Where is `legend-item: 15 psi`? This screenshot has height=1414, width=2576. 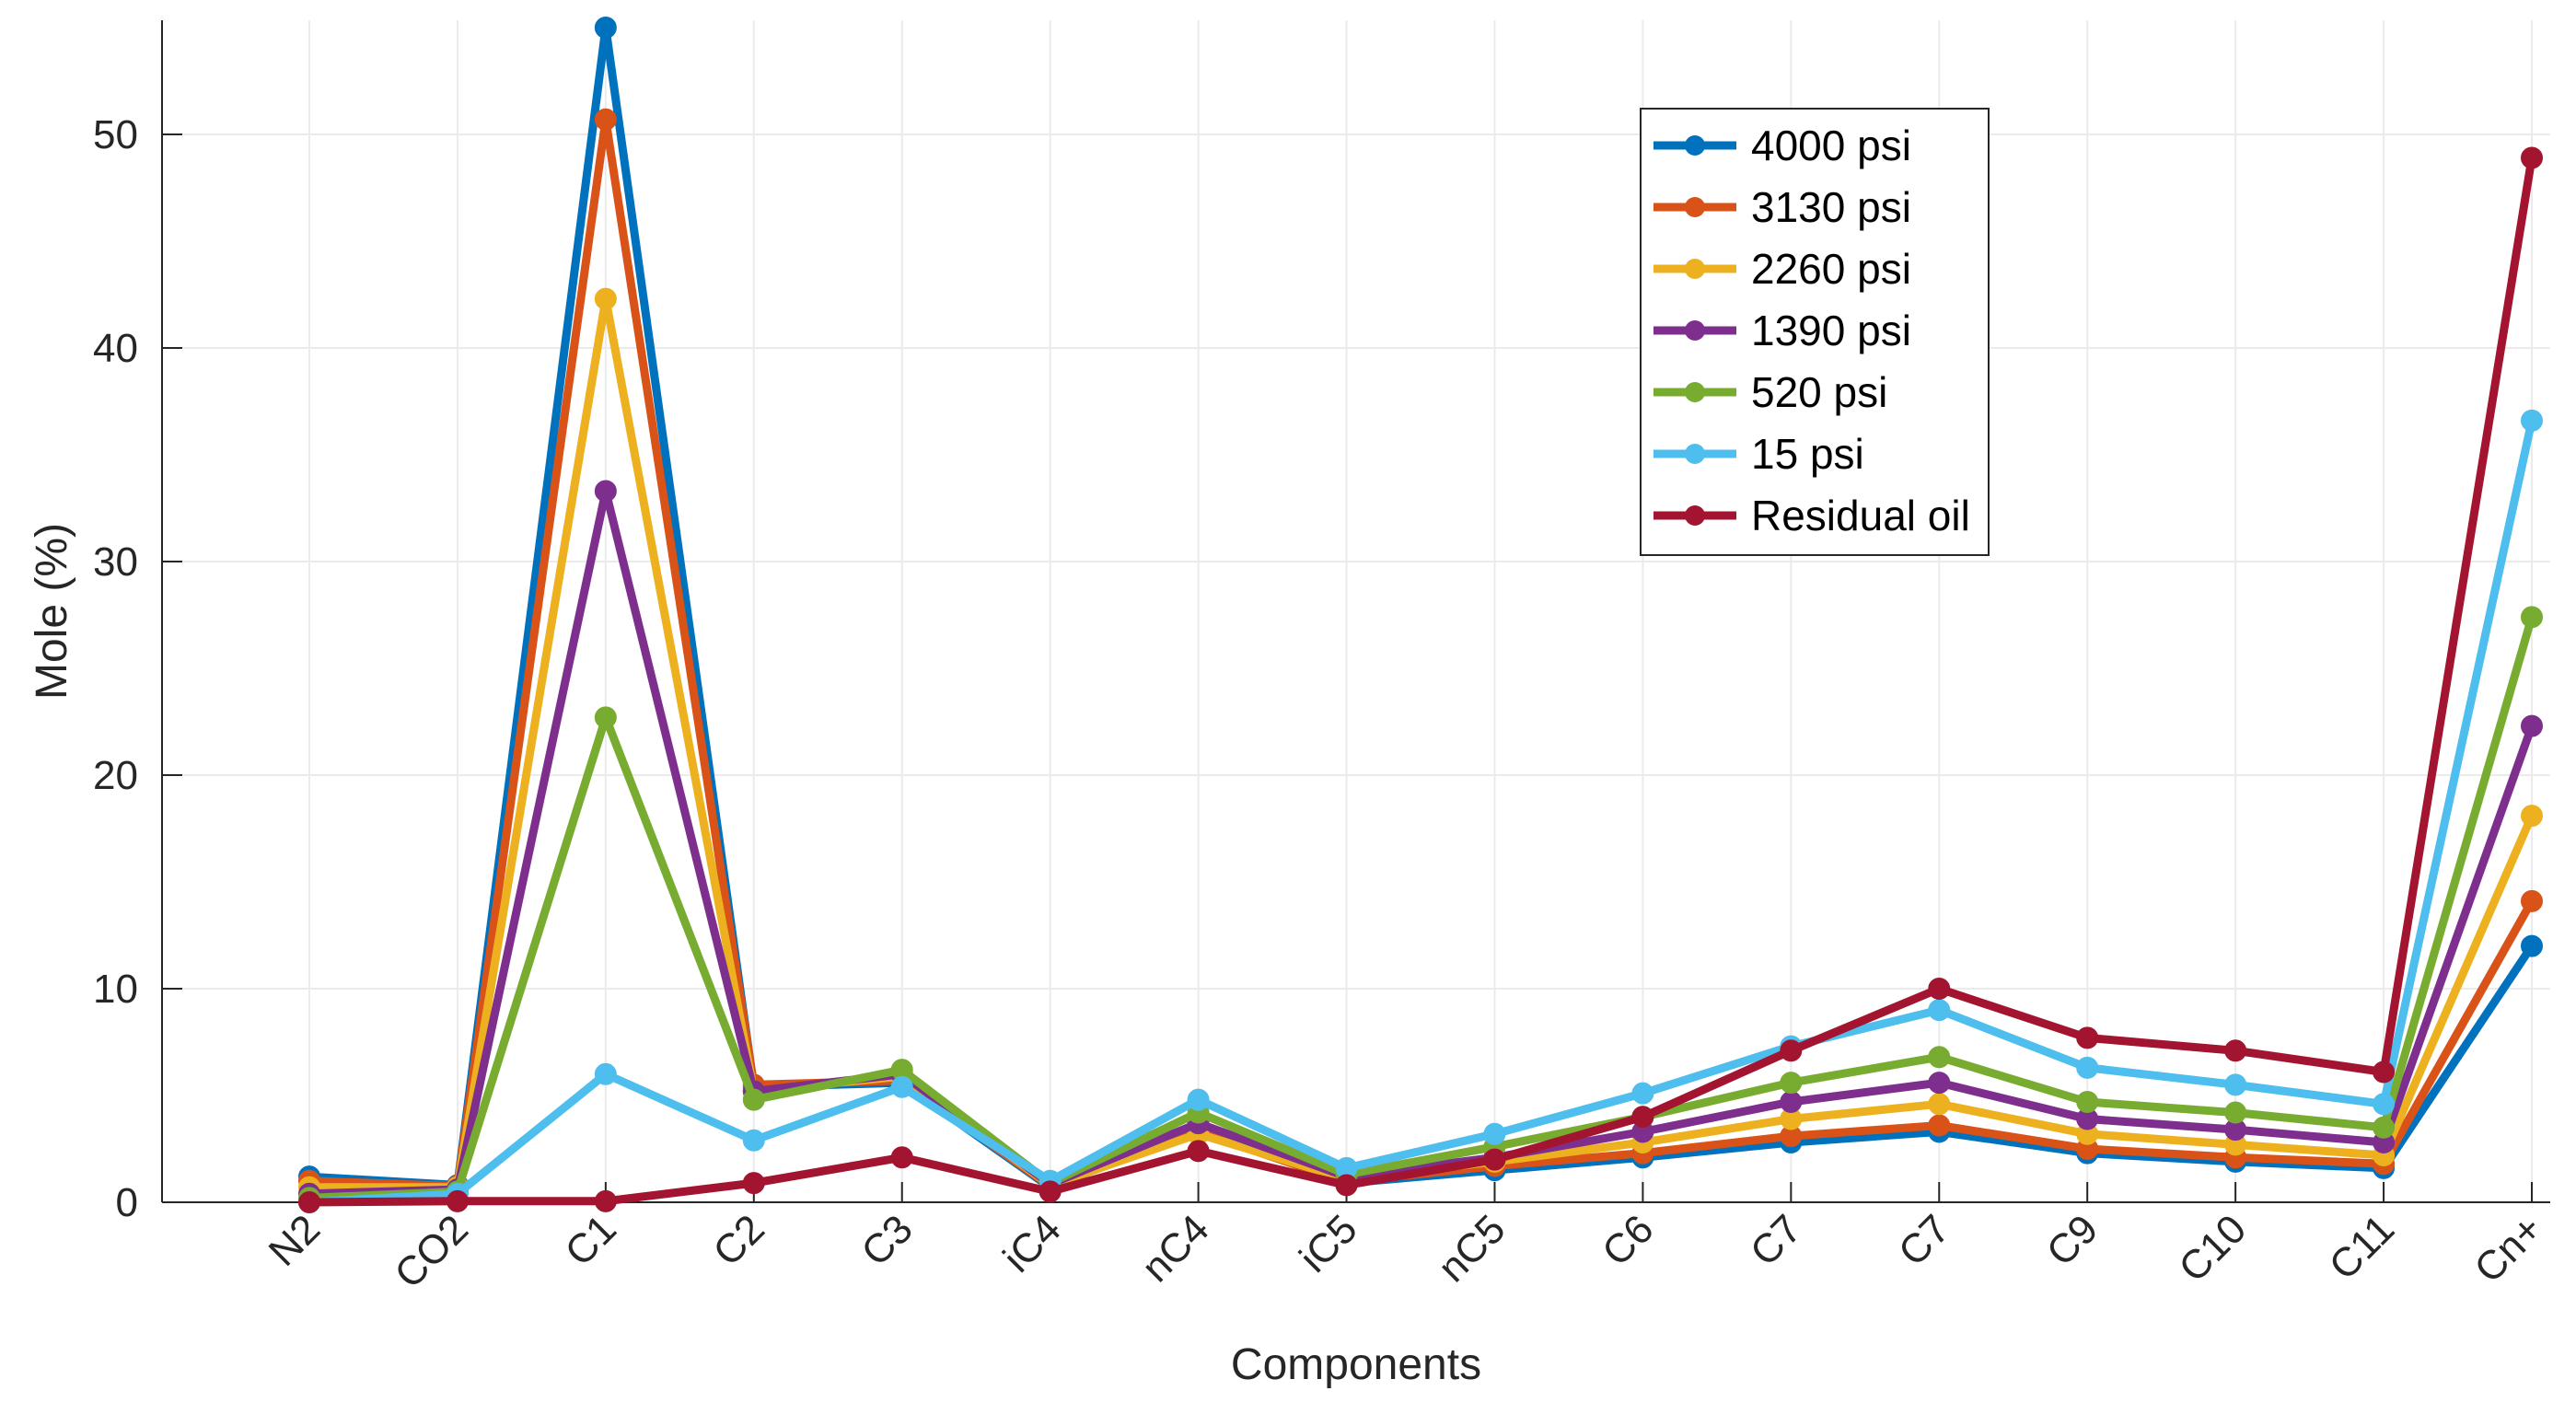
legend-item: 15 psi is located at coordinates (1759, 454).